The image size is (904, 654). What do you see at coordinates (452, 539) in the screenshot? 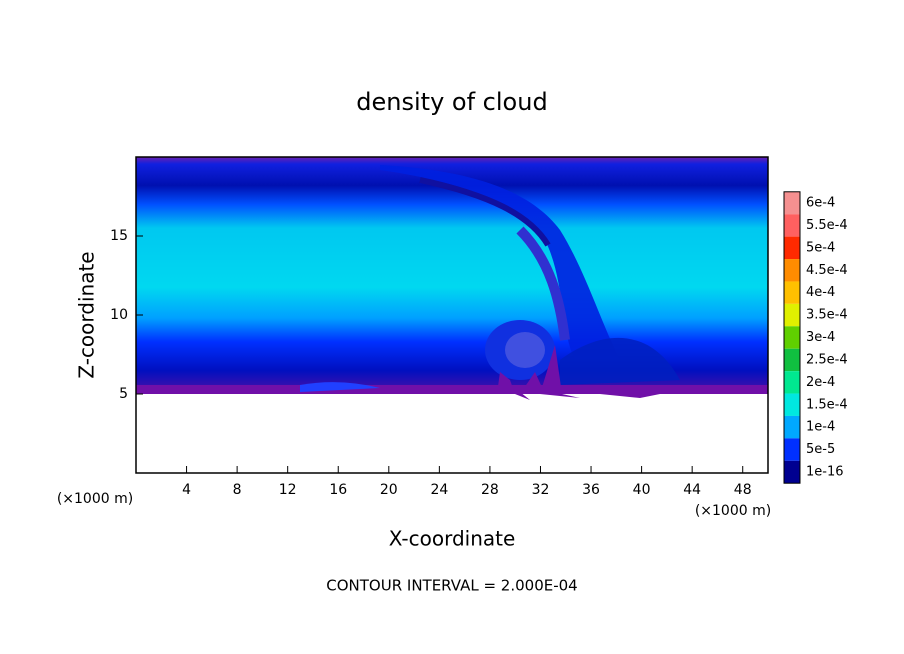
I see `x-axis-label: X-coordinate` at bounding box center [452, 539].